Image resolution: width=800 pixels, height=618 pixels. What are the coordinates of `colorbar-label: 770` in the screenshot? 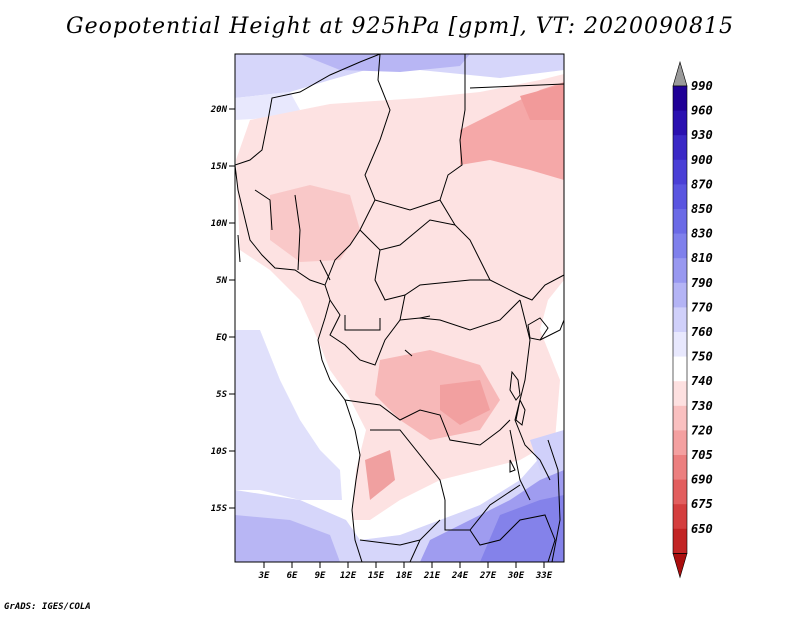 It's located at (702, 307).